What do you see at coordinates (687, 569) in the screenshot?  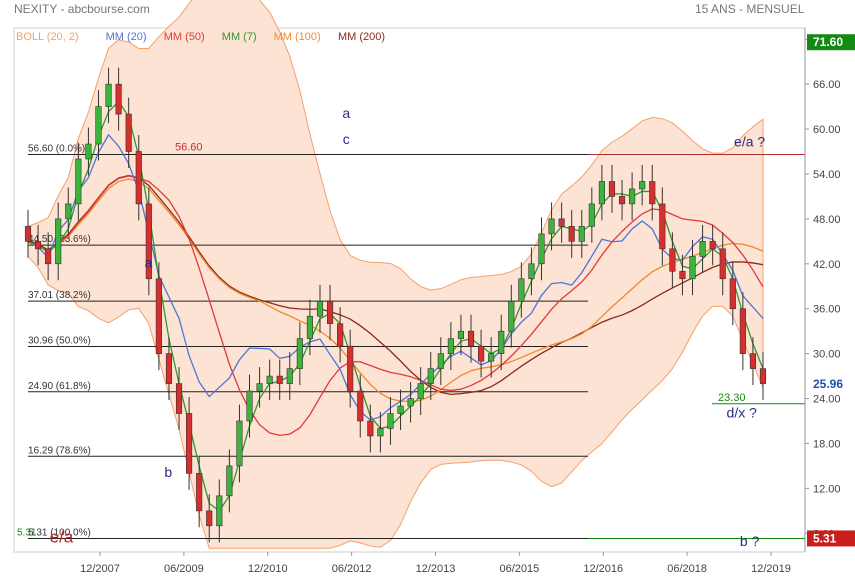 I see `x-tick-label: 06/2018` at bounding box center [687, 569].